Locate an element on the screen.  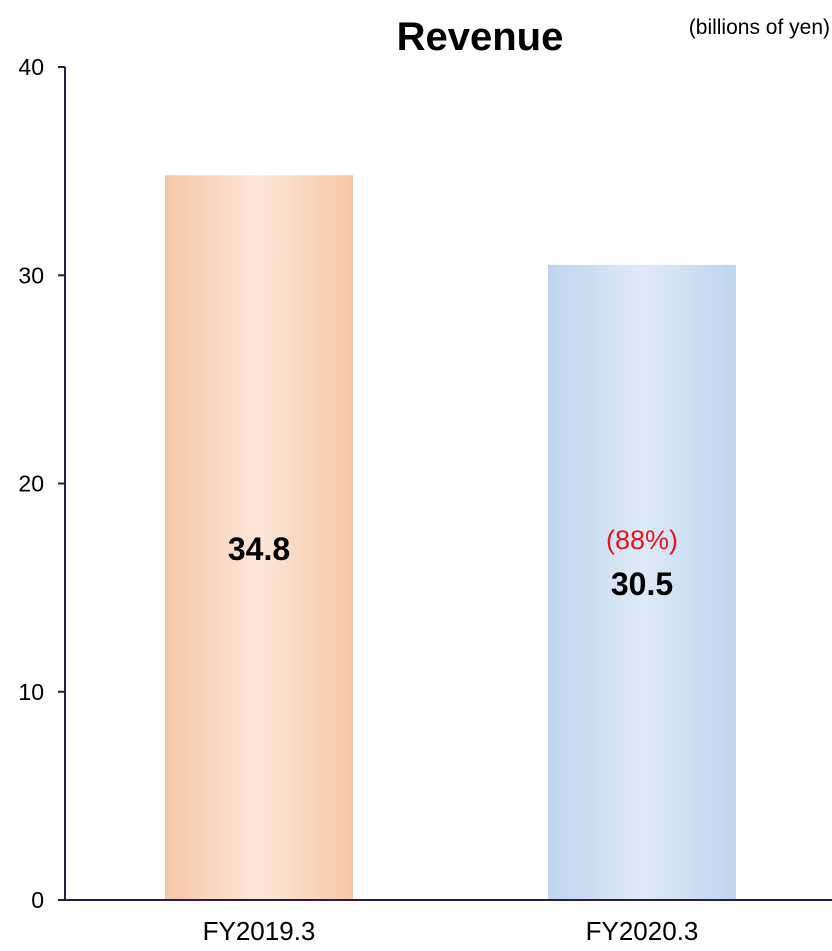
x-category-label: FY2020.3 is located at coordinates (642, 931).